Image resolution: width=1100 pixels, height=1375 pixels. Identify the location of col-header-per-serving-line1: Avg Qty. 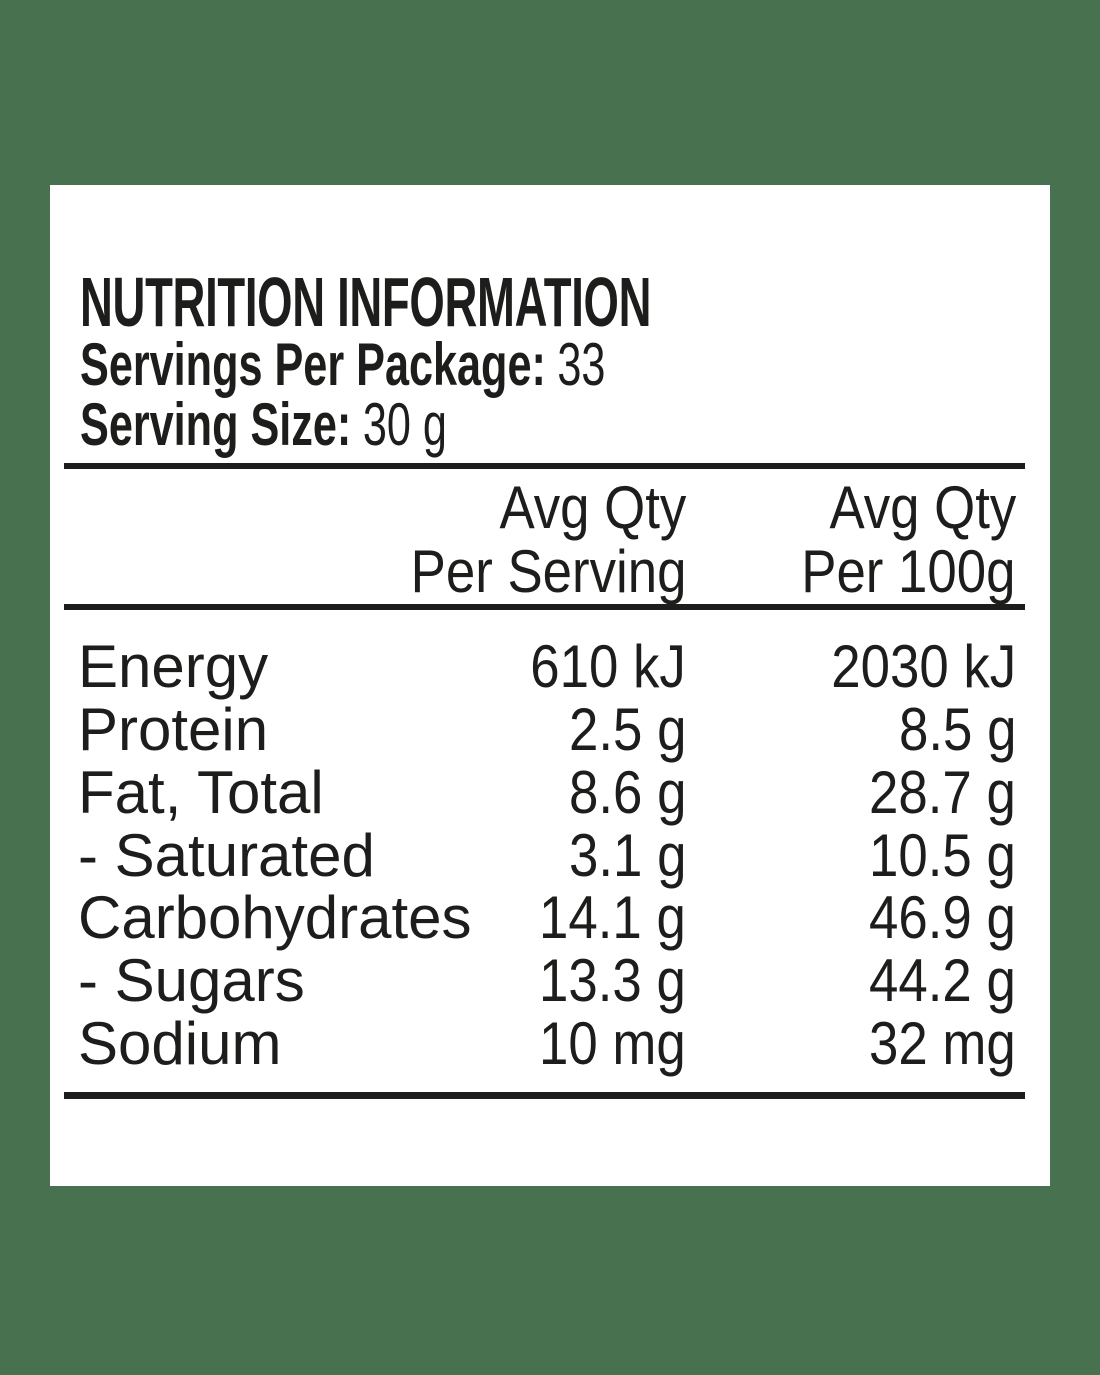
(592, 507).